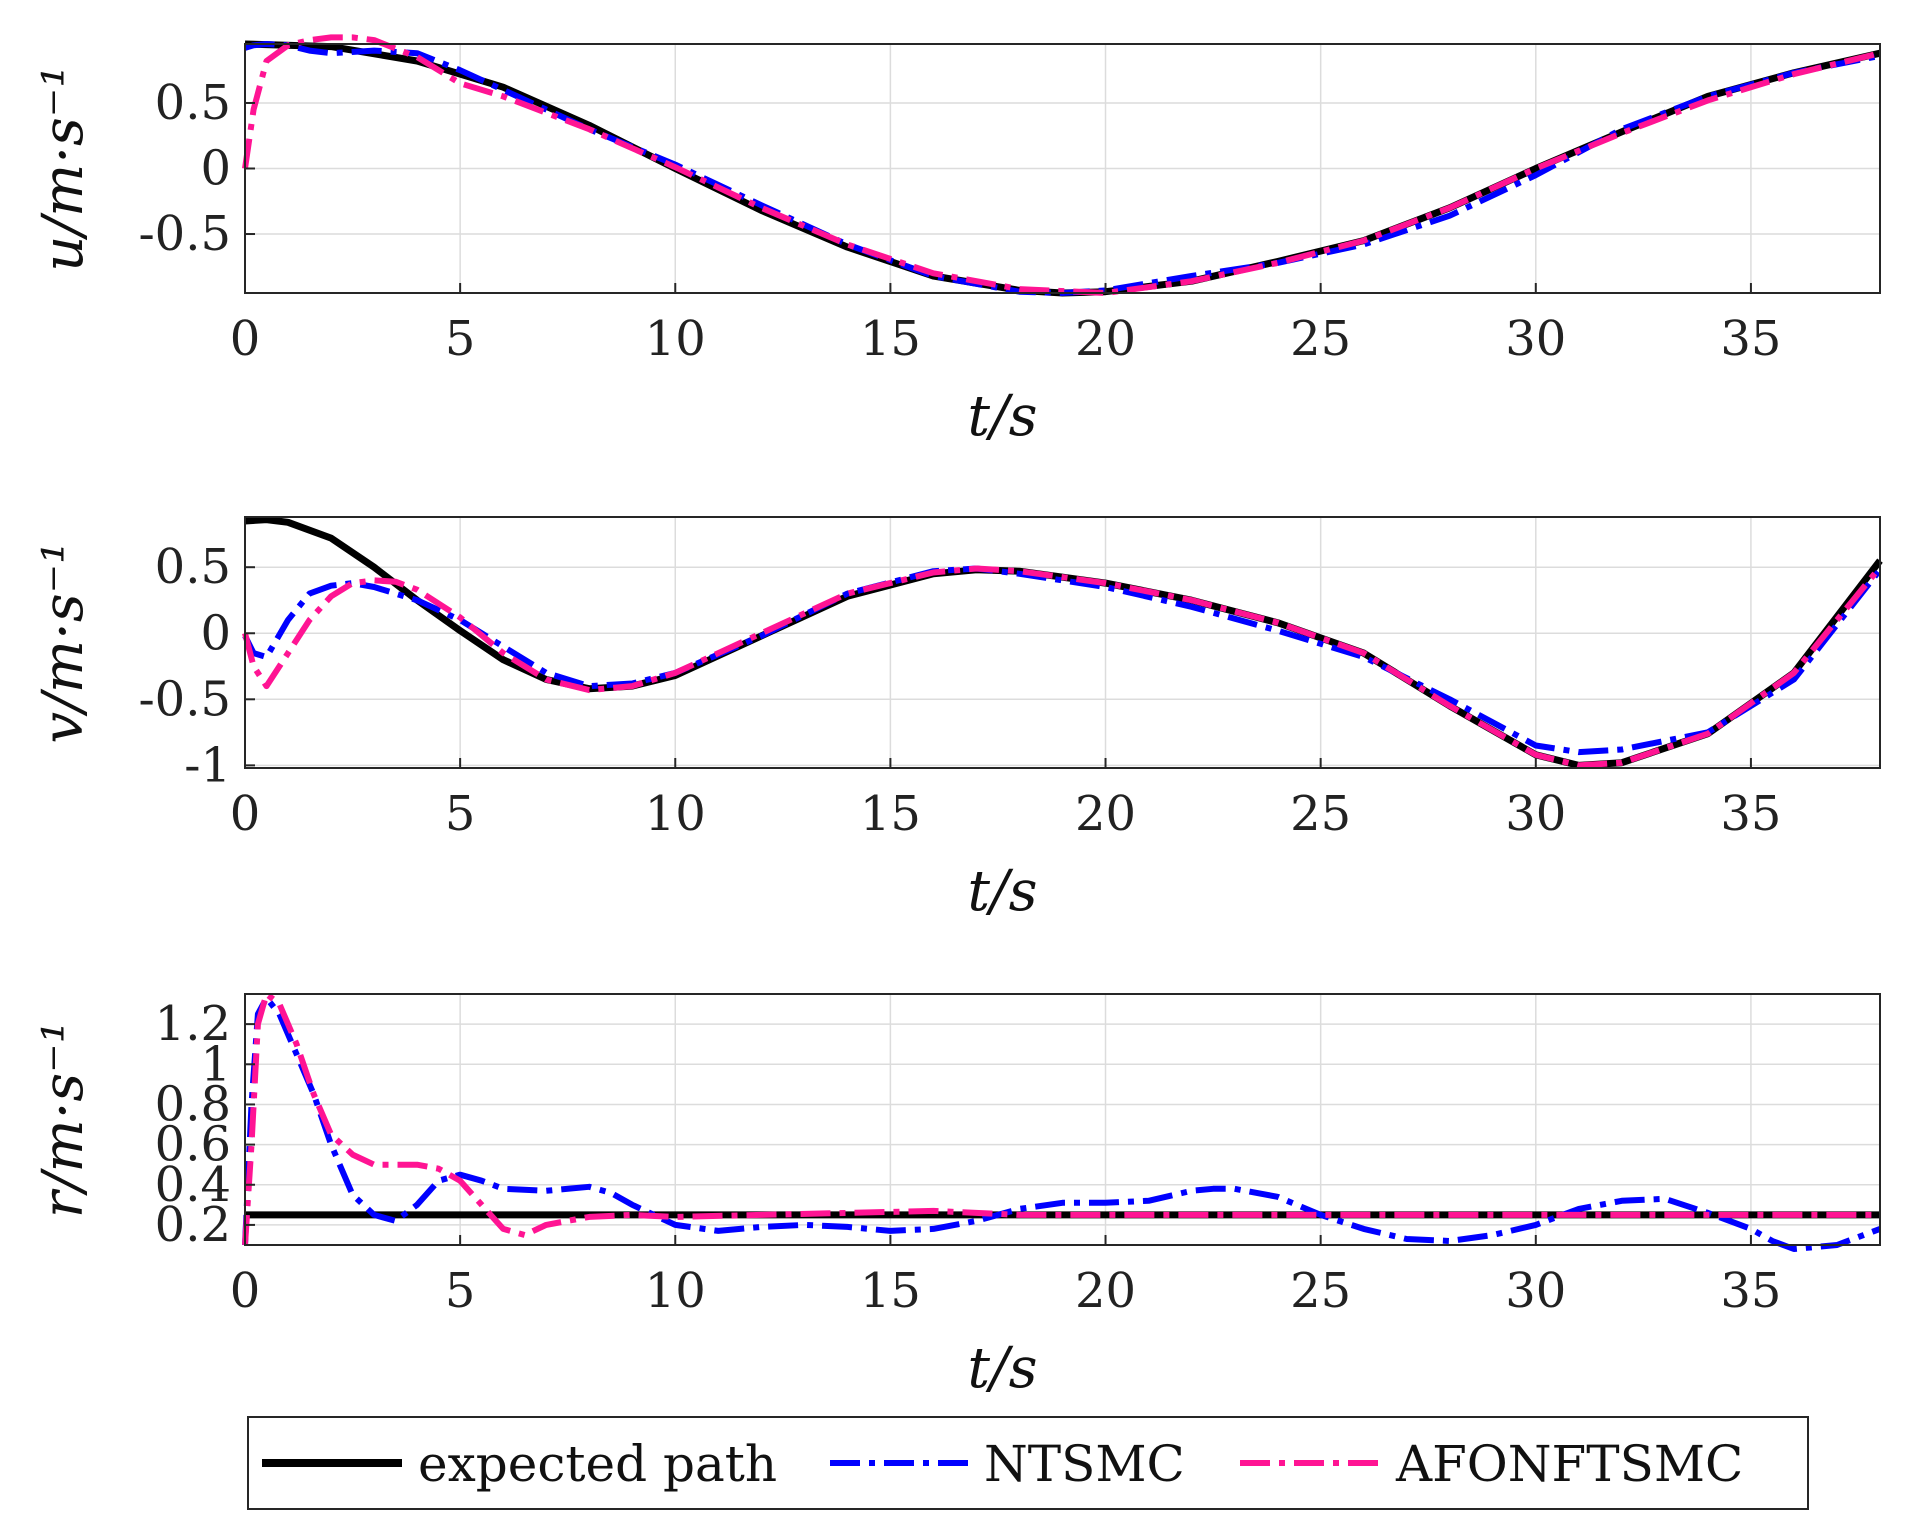  What do you see at coordinates (215, 1064) in the screenshot?
I see `y-tick-label: 1` at bounding box center [215, 1064].